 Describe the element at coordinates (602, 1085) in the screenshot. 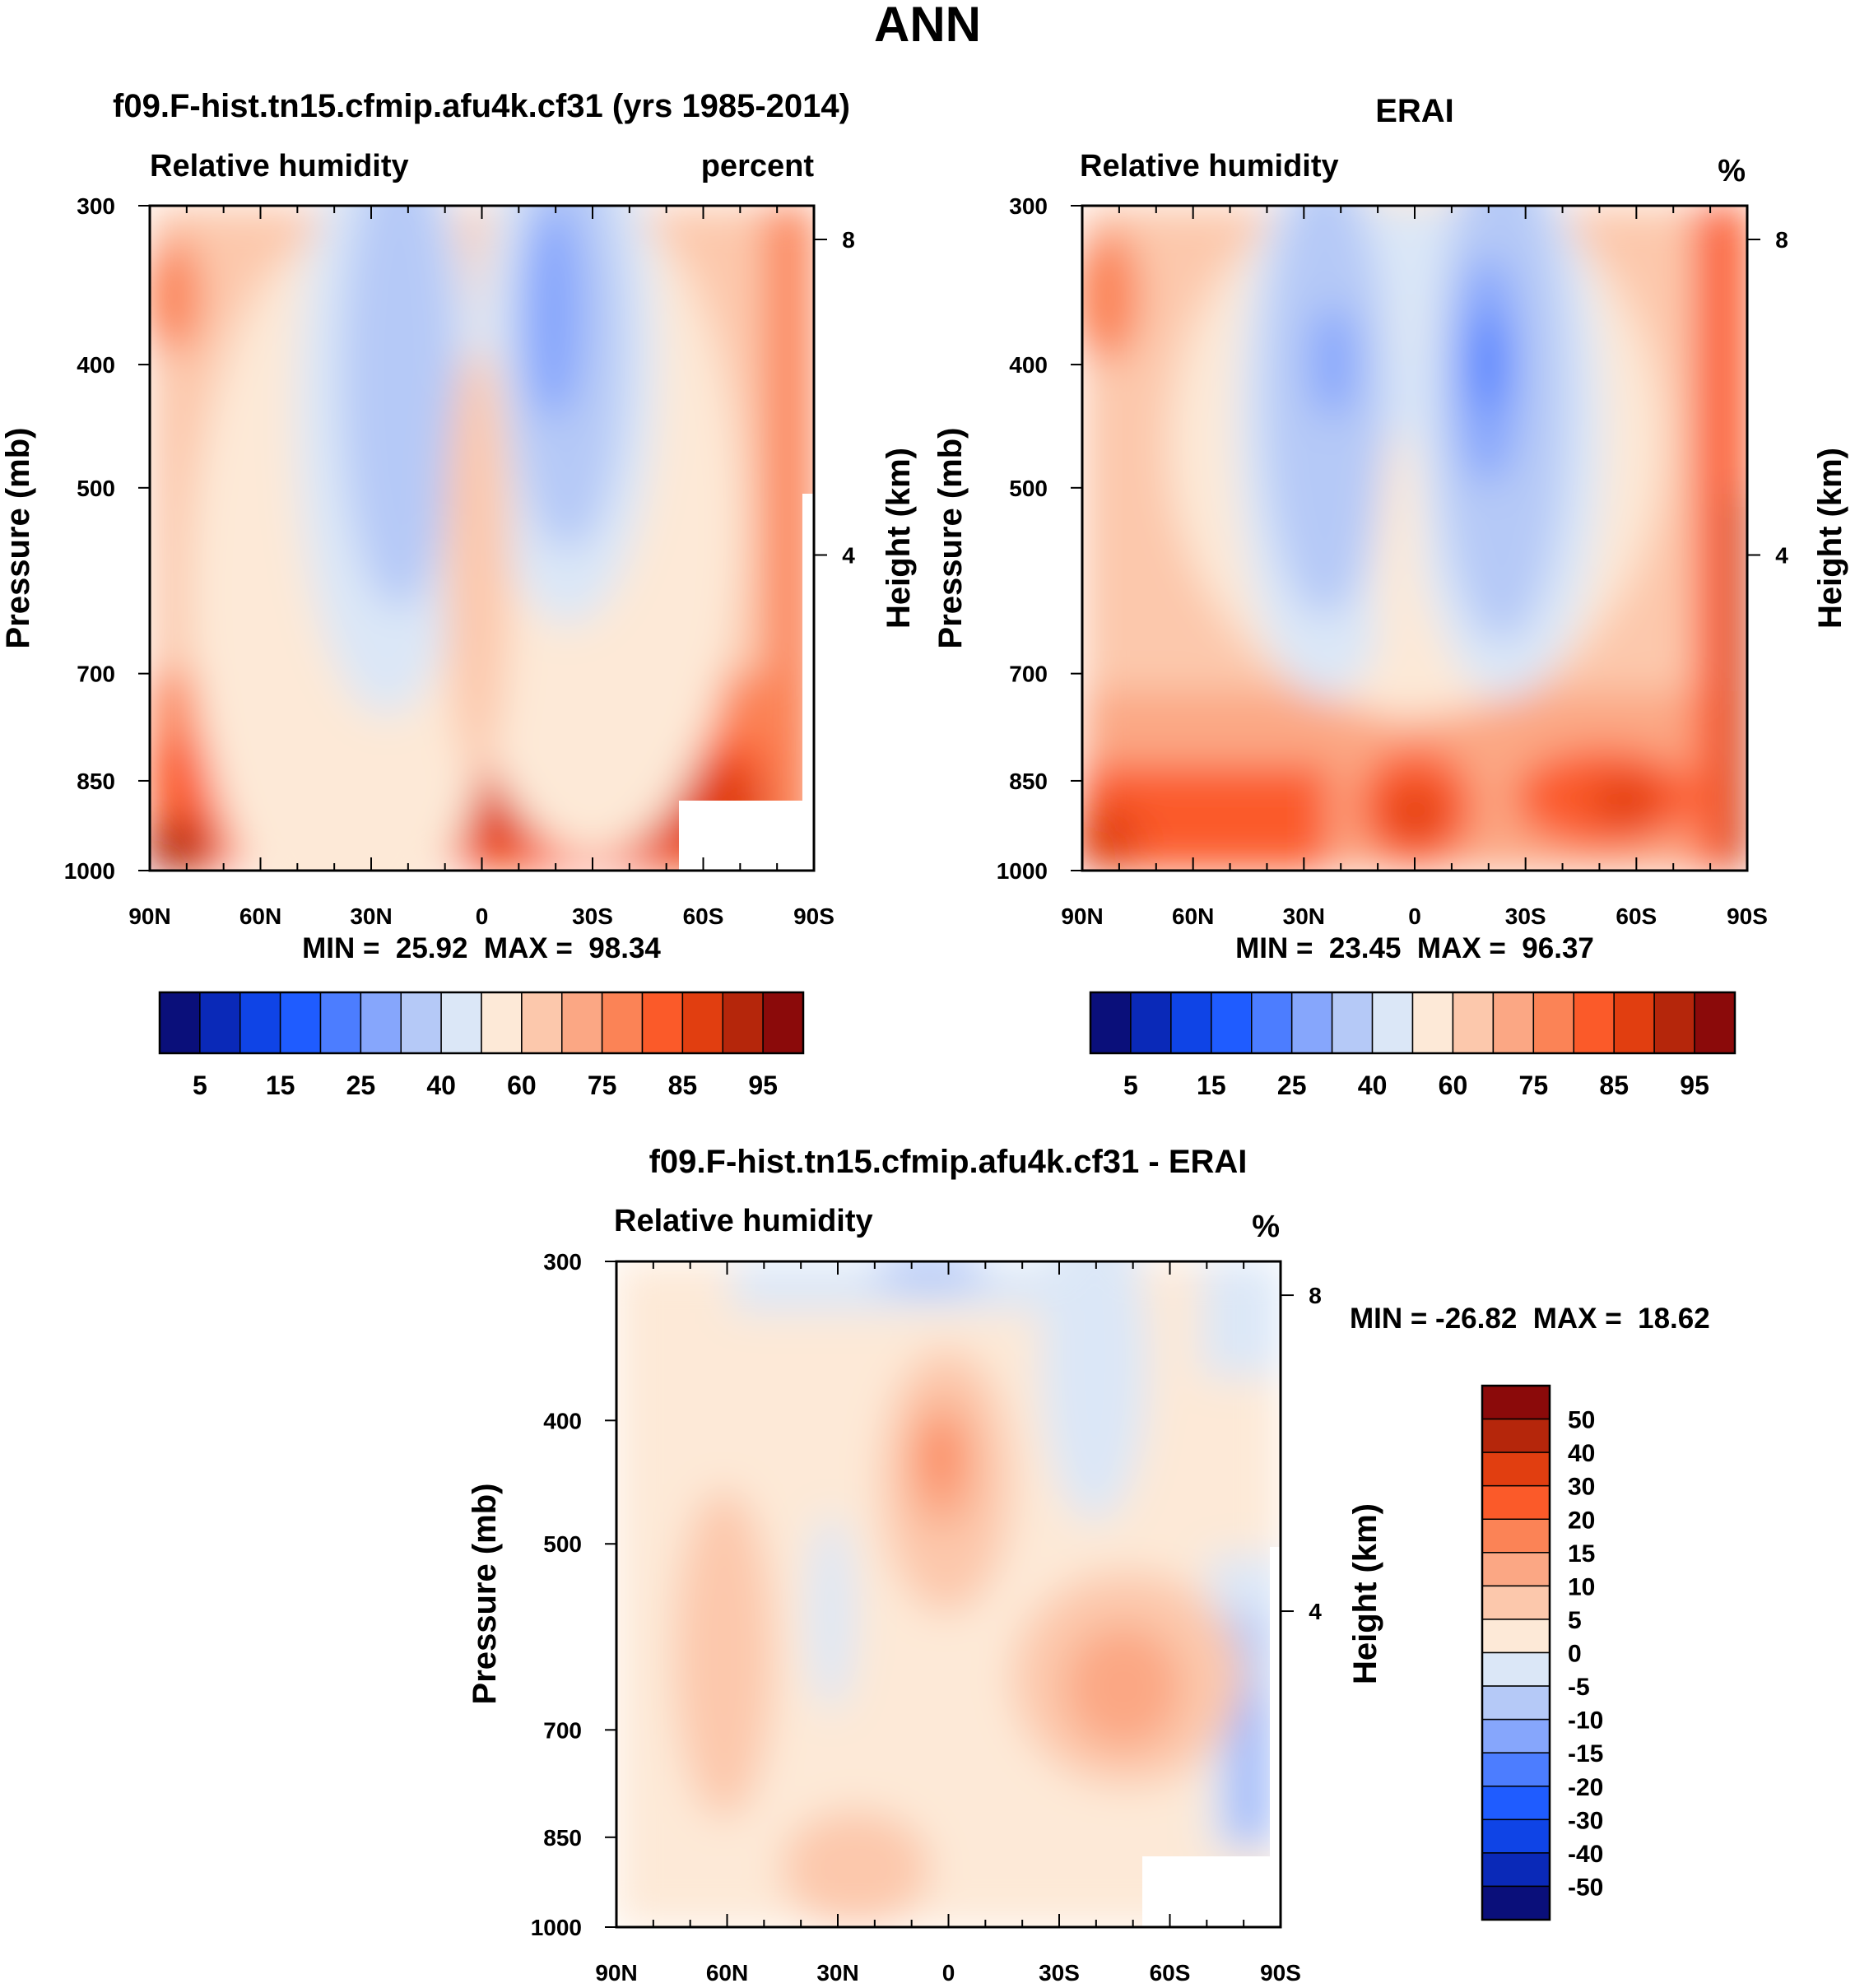

I see `colorbar-label: 75` at that location.